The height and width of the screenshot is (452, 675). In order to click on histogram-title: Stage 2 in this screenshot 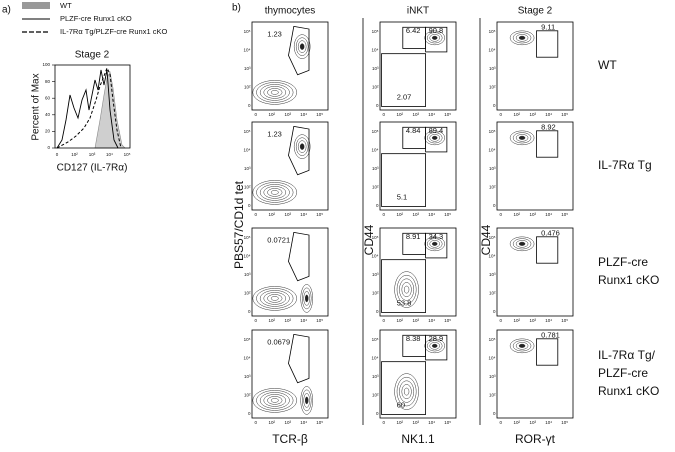, I will do `click(92, 55)`.